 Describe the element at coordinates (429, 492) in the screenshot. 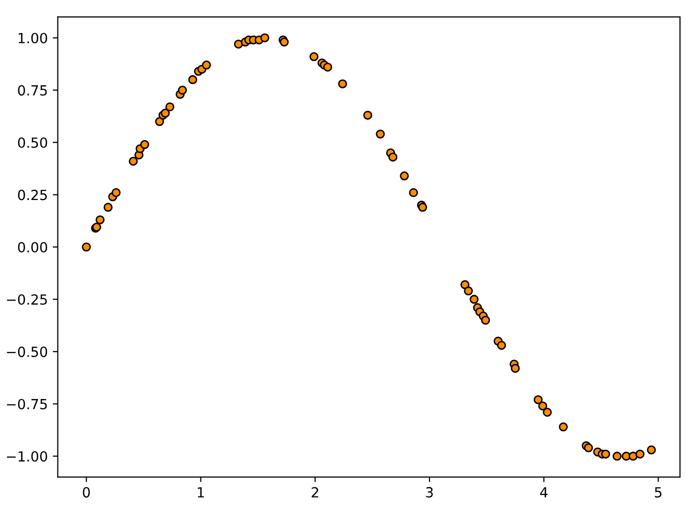

I see `x-tick-label: 3` at that location.